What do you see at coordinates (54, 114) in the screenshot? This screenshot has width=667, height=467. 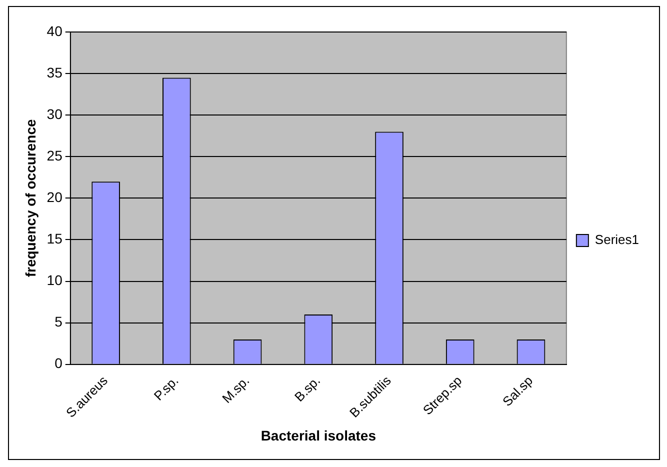 I see `y-tick-label: 30` at bounding box center [54, 114].